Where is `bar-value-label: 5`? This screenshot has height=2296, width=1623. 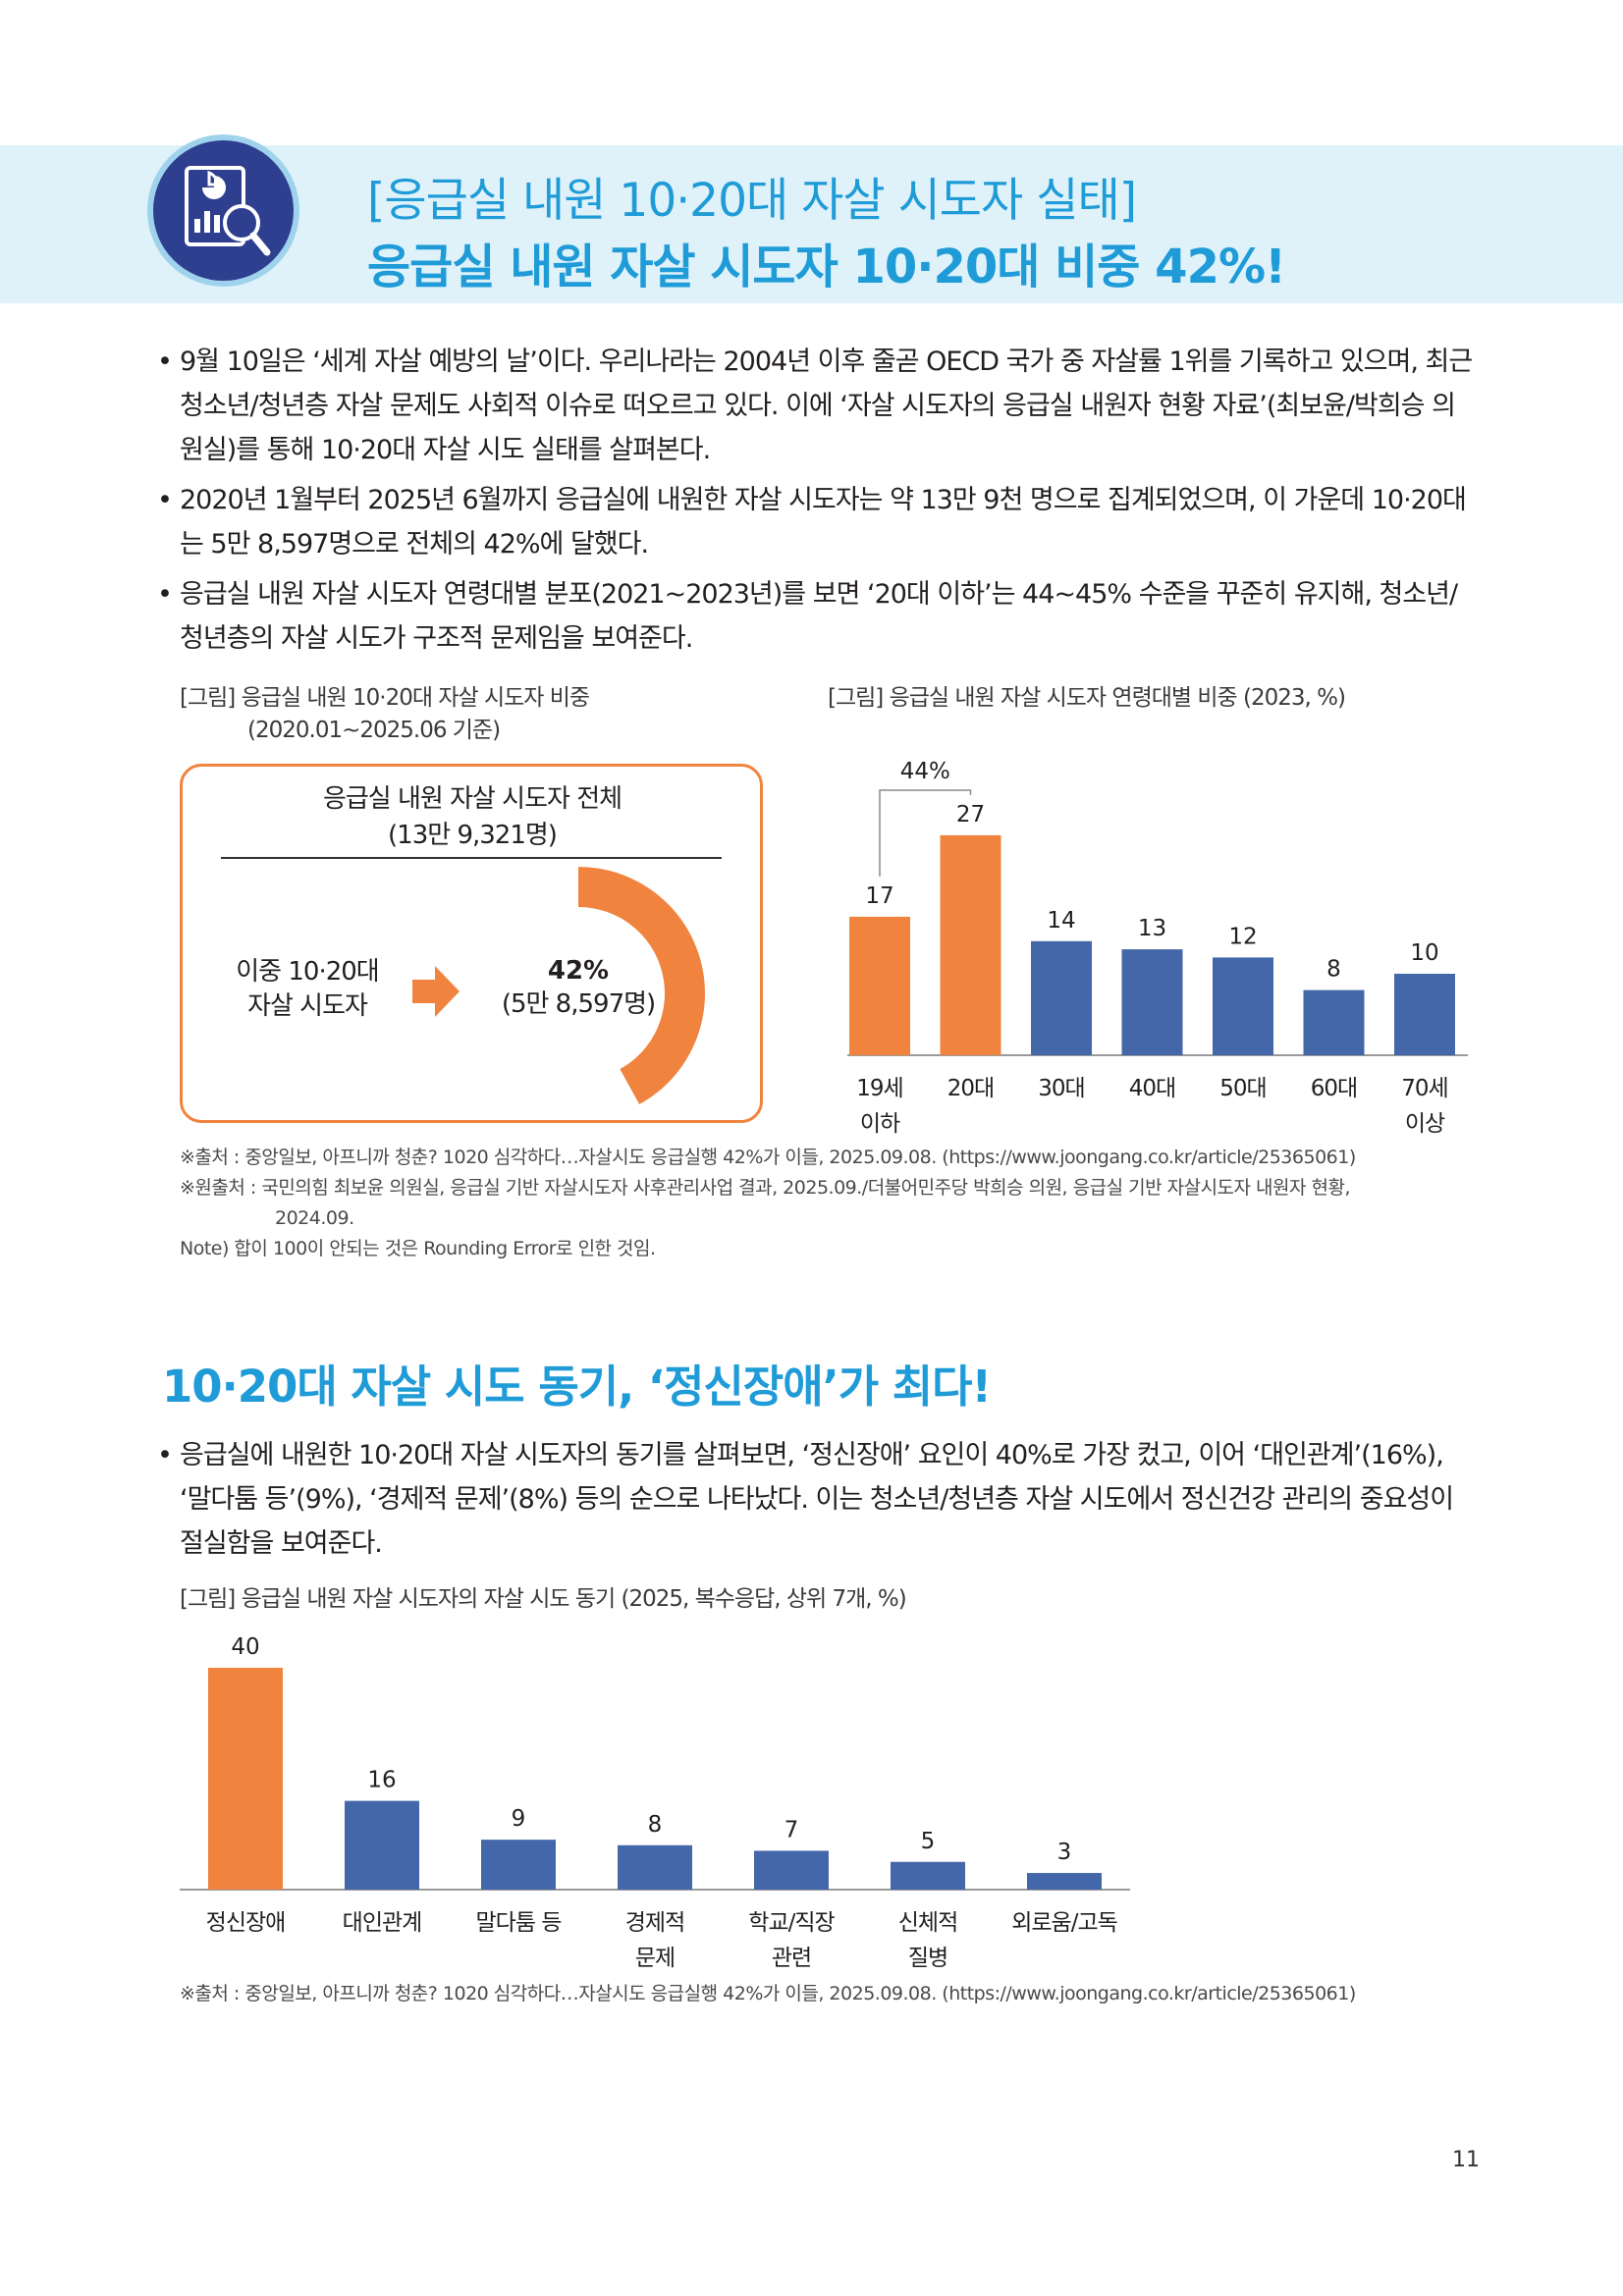 bar-value-label: 5 is located at coordinates (928, 1842).